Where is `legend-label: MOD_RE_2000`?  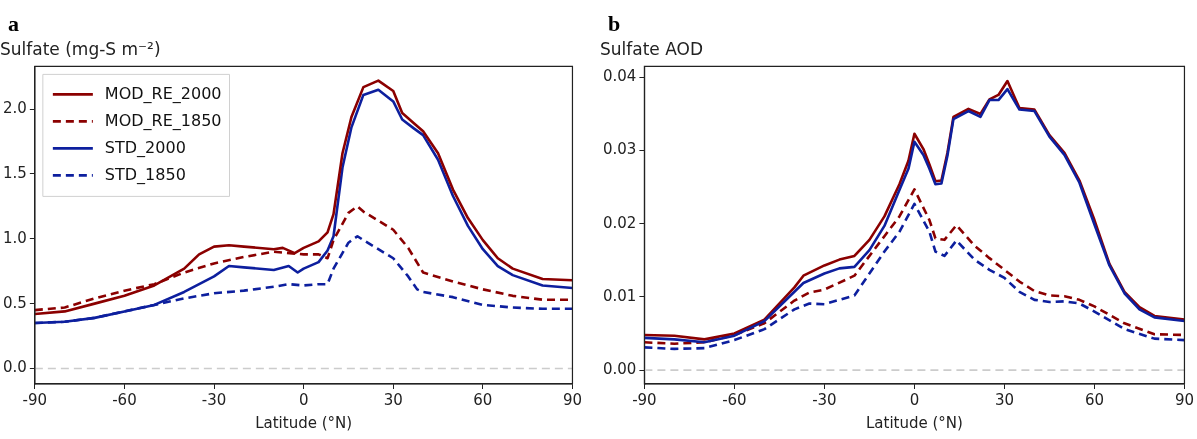
legend-label: MOD_RE_2000 is located at coordinates (163, 93).